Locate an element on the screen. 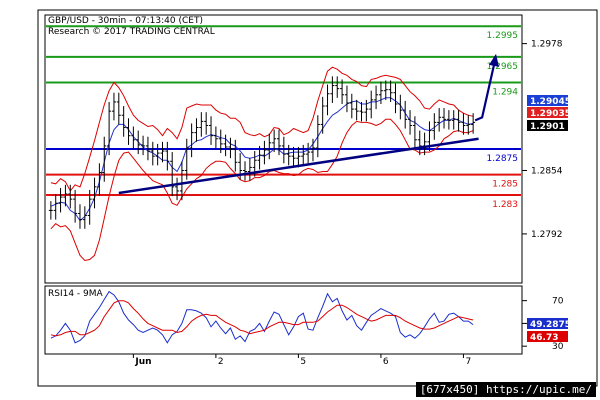  rsi-tags: 49.2875 46.73 is located at coordinates (549, 330).